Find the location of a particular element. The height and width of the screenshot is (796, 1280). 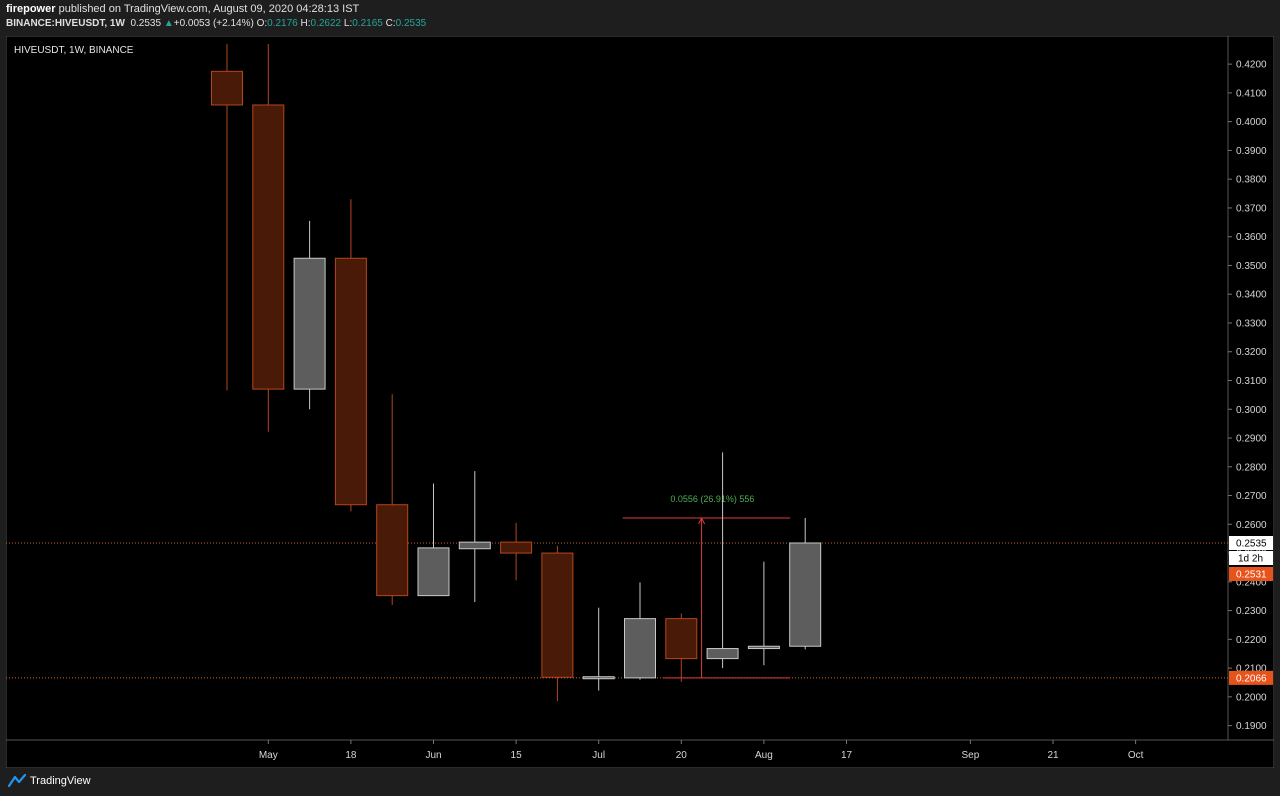

countdown-label: 1d 2h is located at coordinates (1250, 558).